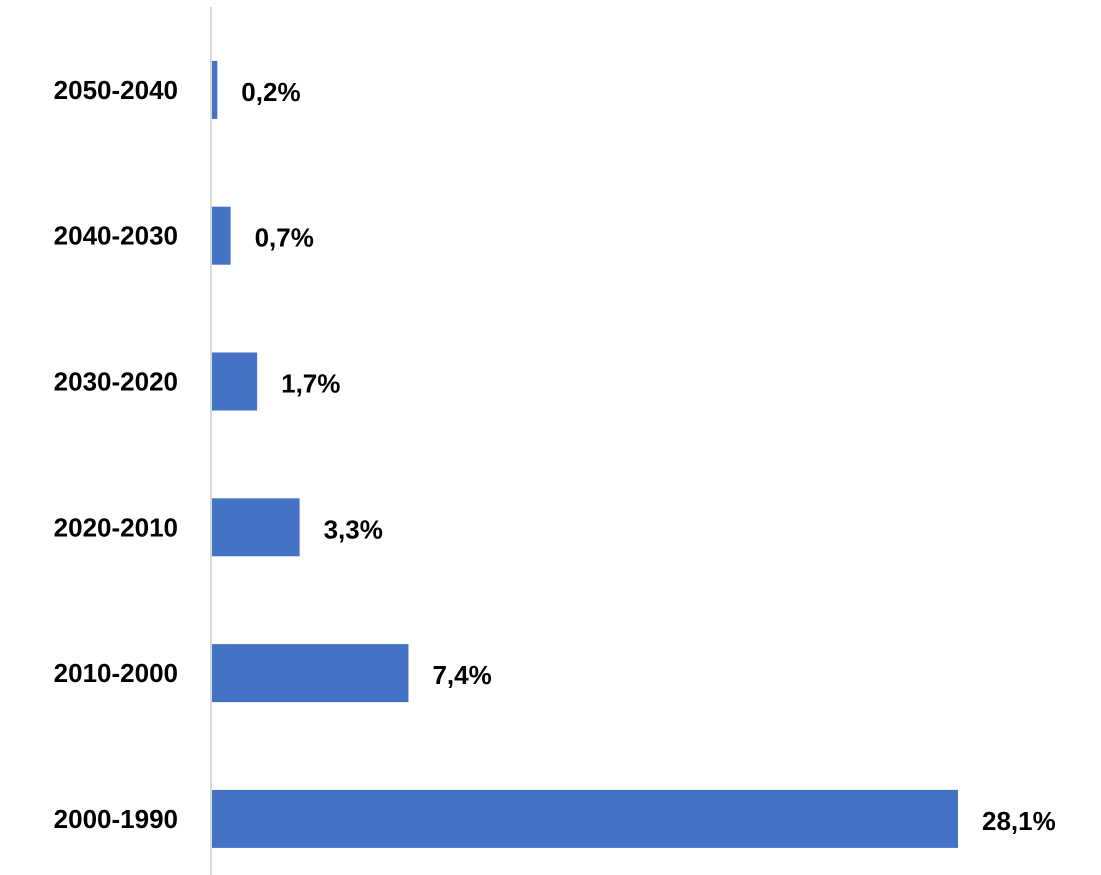 The image size is (1101, 875). Describe the element at coordinates (270, 92) in the screenshot. I see `value-label: 0,2%` at that location.